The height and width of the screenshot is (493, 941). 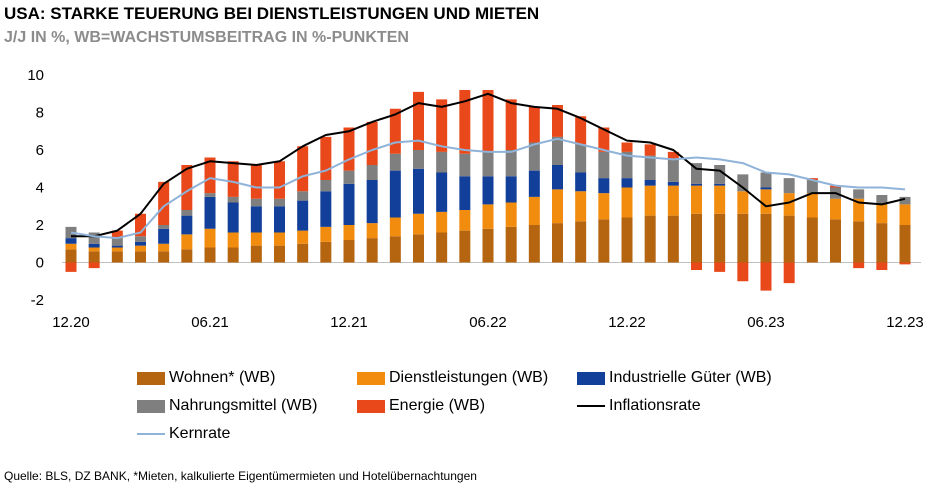 What do you see at coordinates (151, 406) in the screenshot?
I see `legend-swatch-nahrungsmittel` at bounding box center [151, 406].